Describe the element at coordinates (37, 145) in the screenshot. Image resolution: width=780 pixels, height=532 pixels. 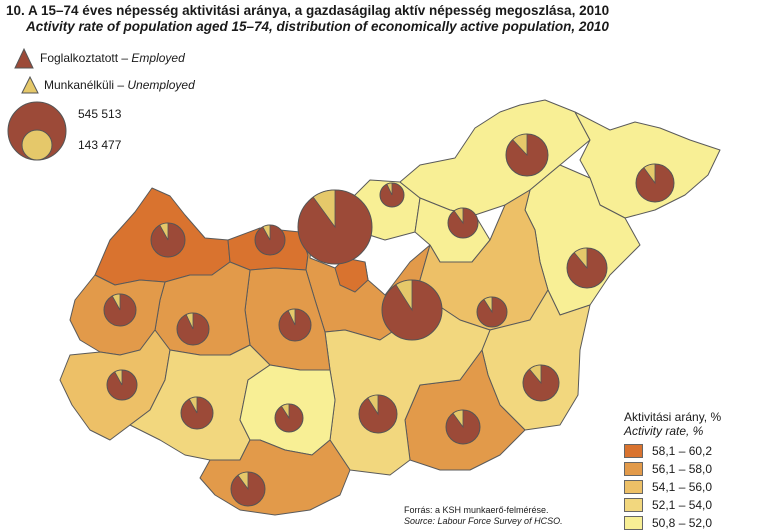
I see `size-legend-small` at that location.